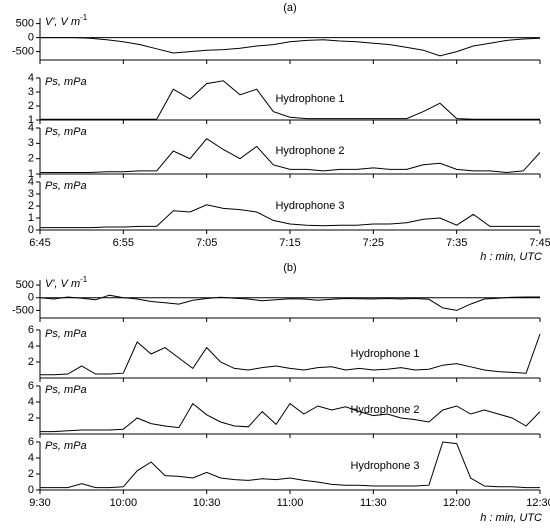  Describe the element at coordinates (373, 243) in the screenshot. I see `x-tick-label: 7:25` at that location.